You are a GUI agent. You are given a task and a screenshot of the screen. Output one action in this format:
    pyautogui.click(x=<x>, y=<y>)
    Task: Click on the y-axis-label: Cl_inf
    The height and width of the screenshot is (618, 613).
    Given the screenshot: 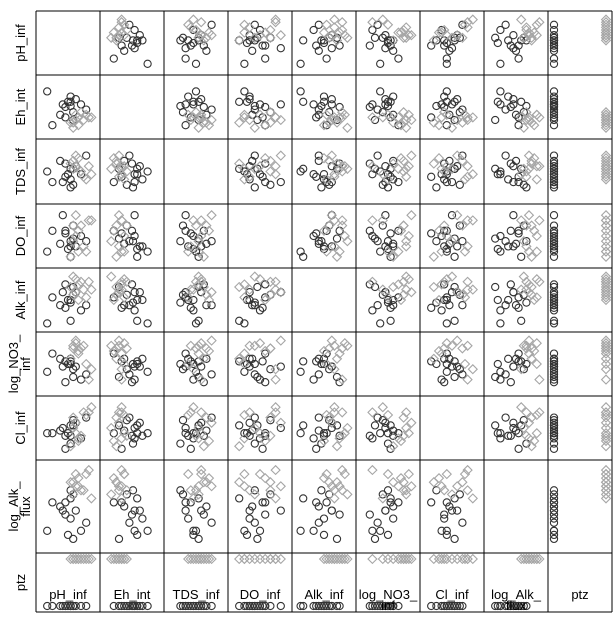 What is the action you would take?
    pyautogui.click(x=20, y=428)
    